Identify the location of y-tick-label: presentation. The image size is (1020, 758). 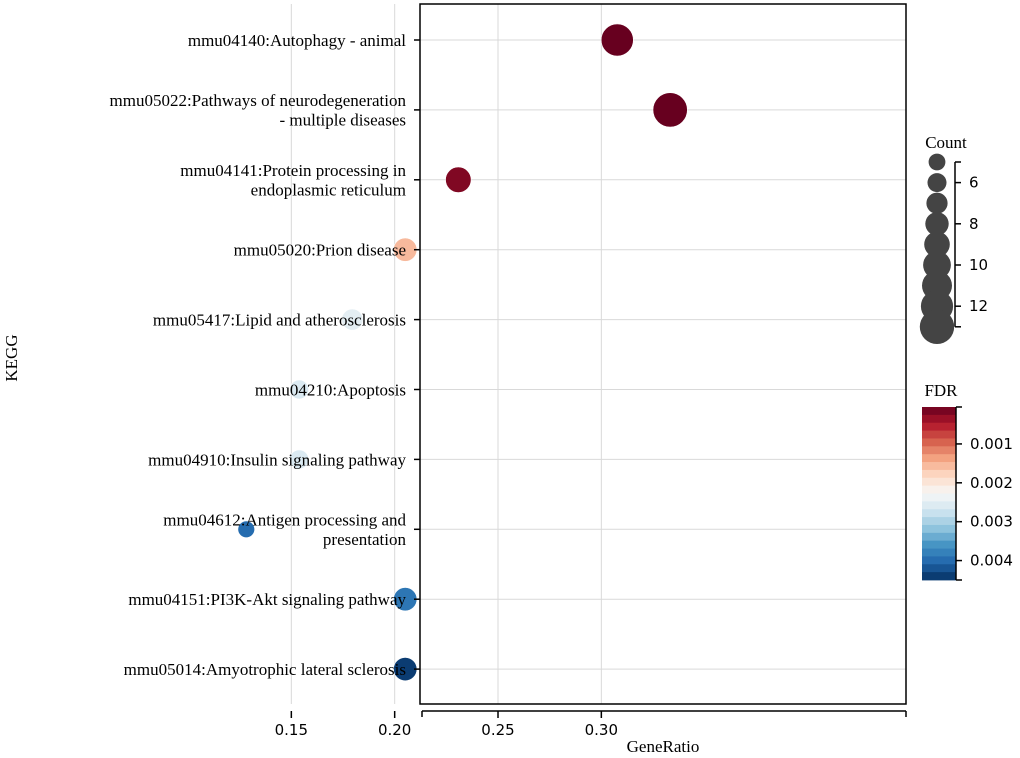
(365, 539).